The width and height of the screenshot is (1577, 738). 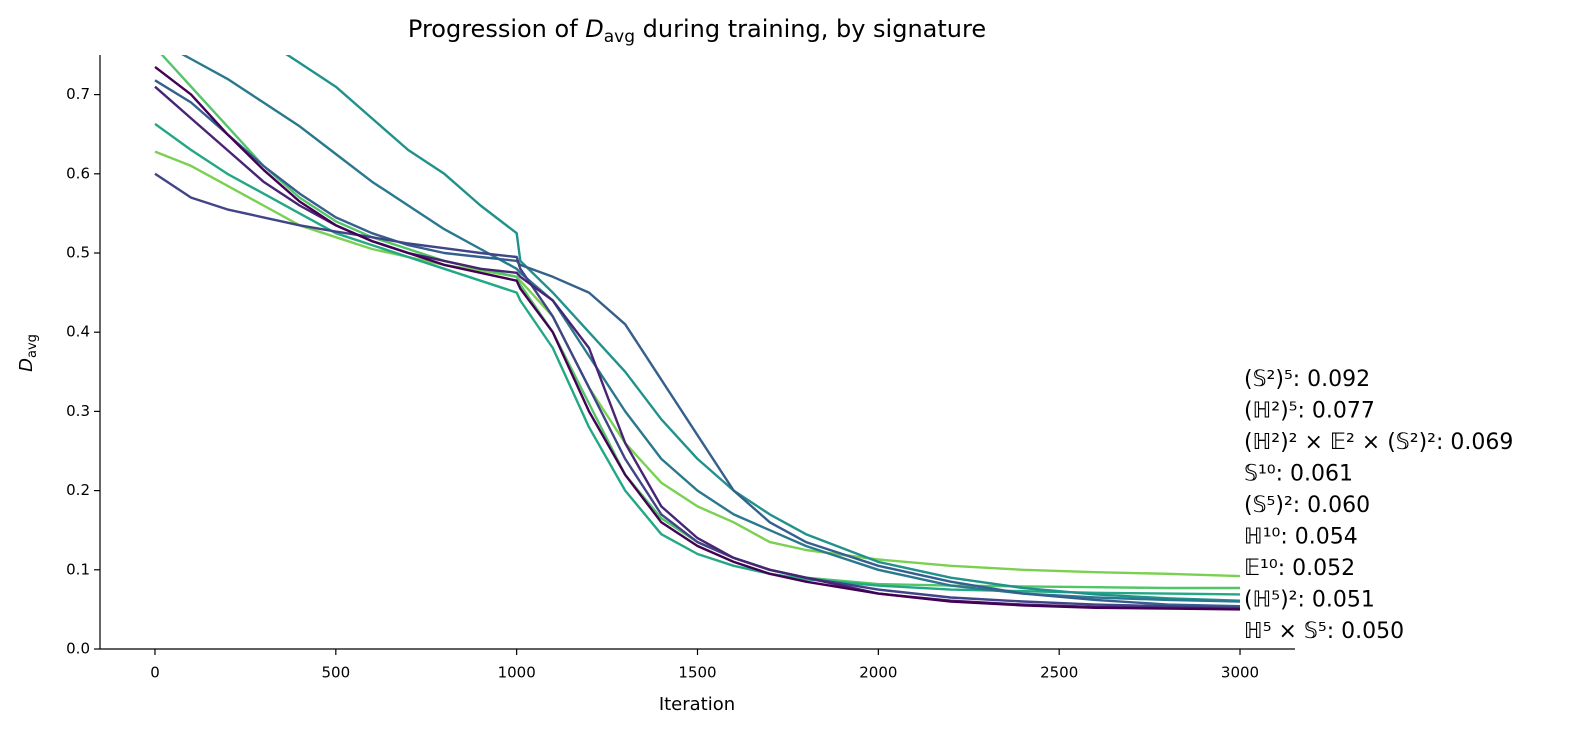 I want to click on legend-label: (𝕊⁵)²: 0.060, so click(x=1307, y=505).